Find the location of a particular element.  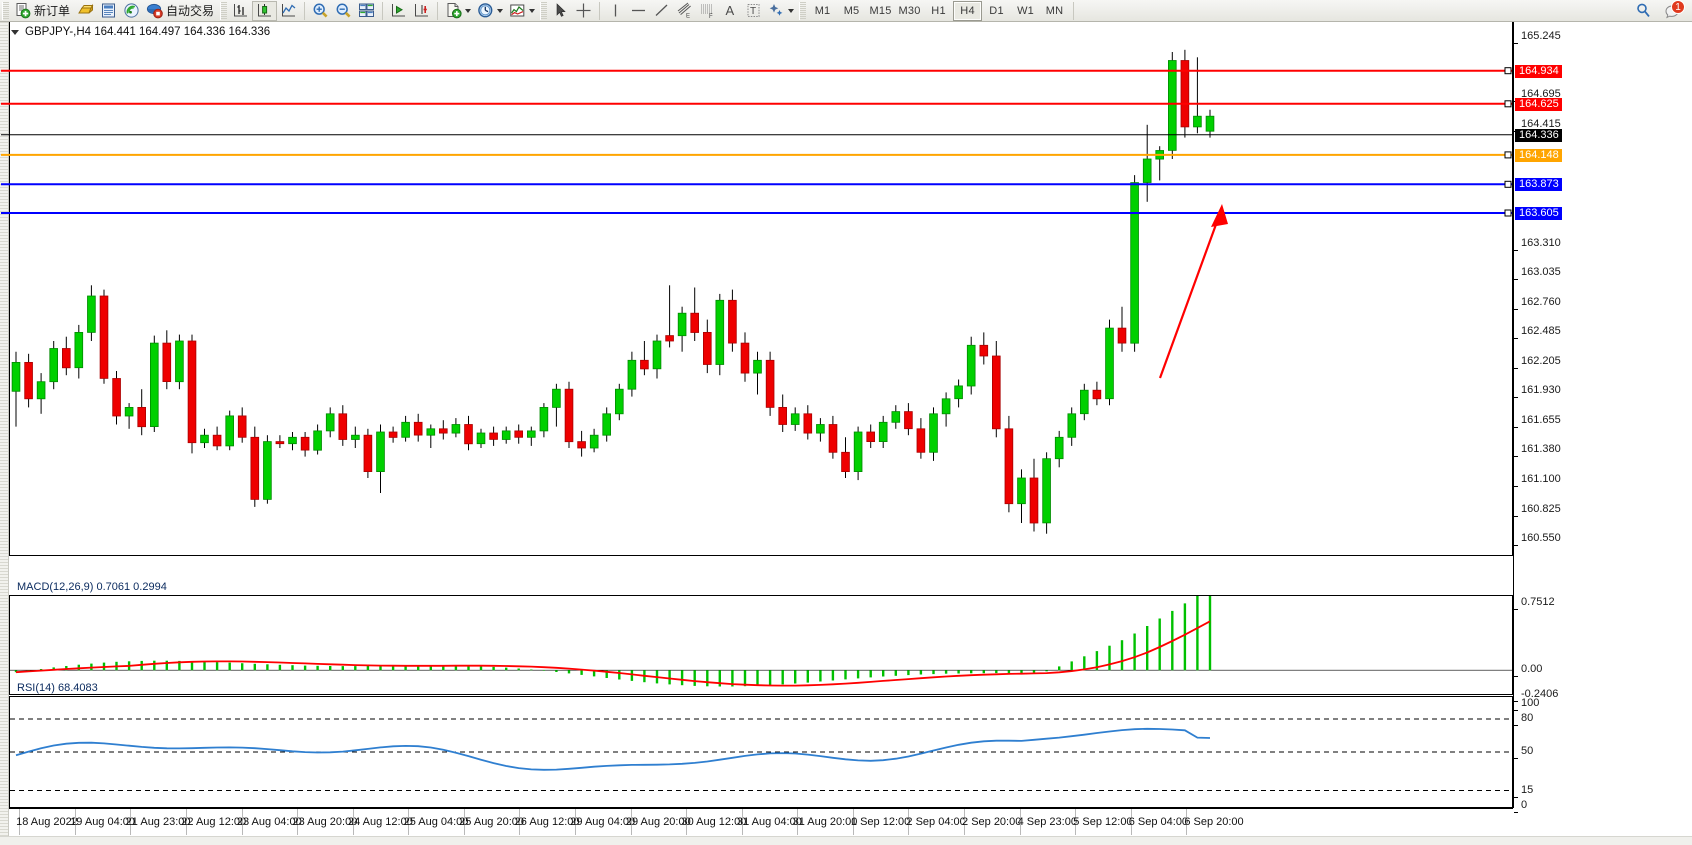

price-tick: 163.310 is located at coordinates (1537, 246).